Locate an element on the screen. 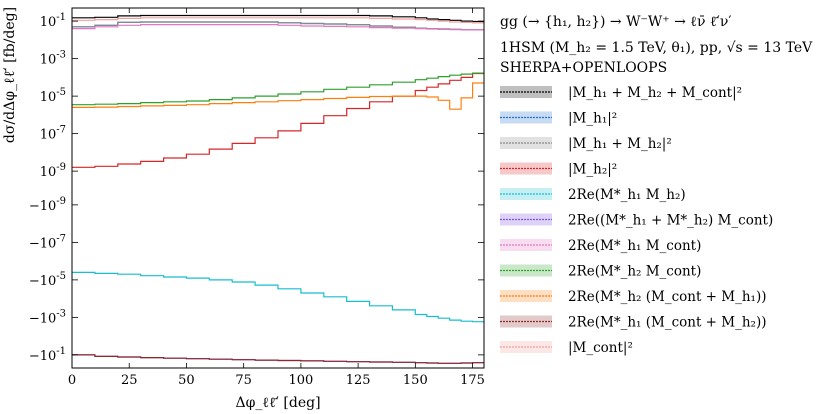 The width and height of the screenshot is (830, 414). y-tick-label: 10⁻⁹ is located at coordinates (53, 171).